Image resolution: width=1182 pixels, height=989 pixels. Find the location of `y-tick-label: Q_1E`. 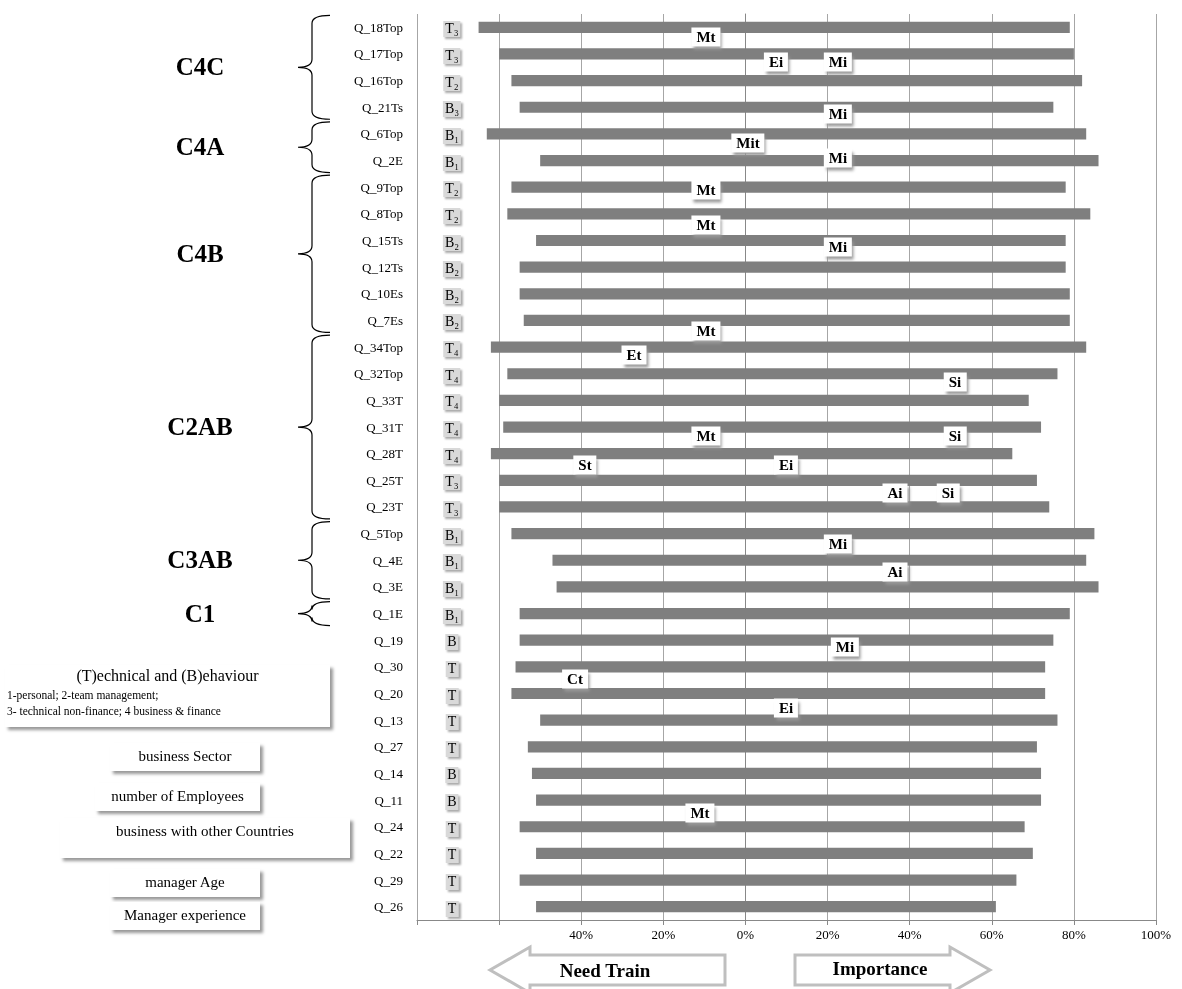

y-tick-label: Q_1E is located at coordinates (388, 614).